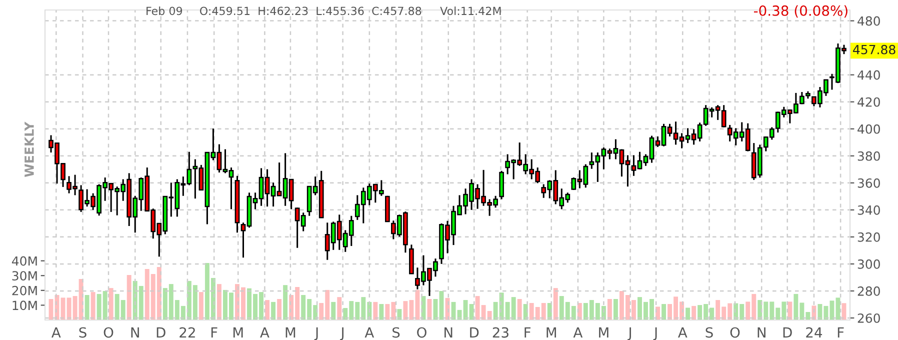 The width and height of the screenshot is (898, 340). What do you see at coordinates (814, 332) in the screenshot?
I see `x-tick-label: 24` at bounding box center [814, 332].